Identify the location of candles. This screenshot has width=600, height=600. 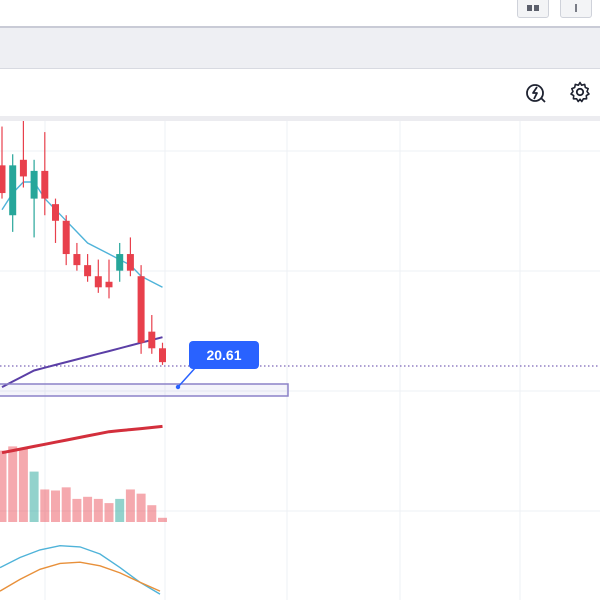
(83, 243).